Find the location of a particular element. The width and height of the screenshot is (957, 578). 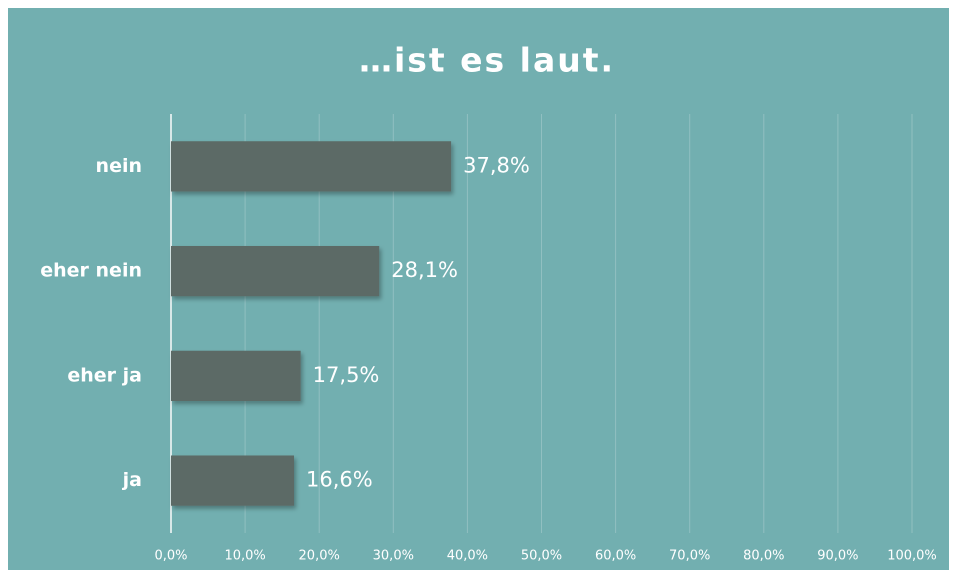

x-tick-label: 40,0% is located at coordinates (467, 556).